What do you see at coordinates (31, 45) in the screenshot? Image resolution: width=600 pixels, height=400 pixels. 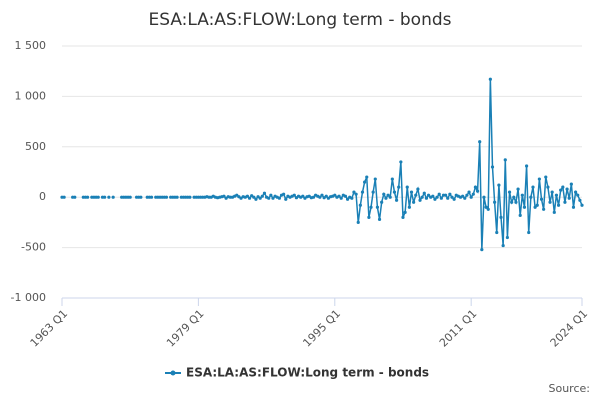 I see `y-tick-label: 1 500` at bounding box center [31, 45].